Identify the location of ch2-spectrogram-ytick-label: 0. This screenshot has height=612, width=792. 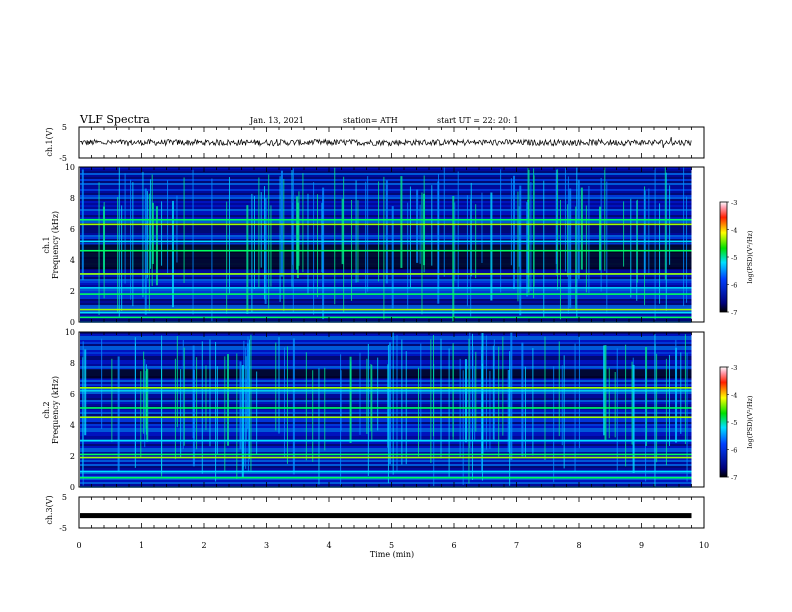
(72, 487).